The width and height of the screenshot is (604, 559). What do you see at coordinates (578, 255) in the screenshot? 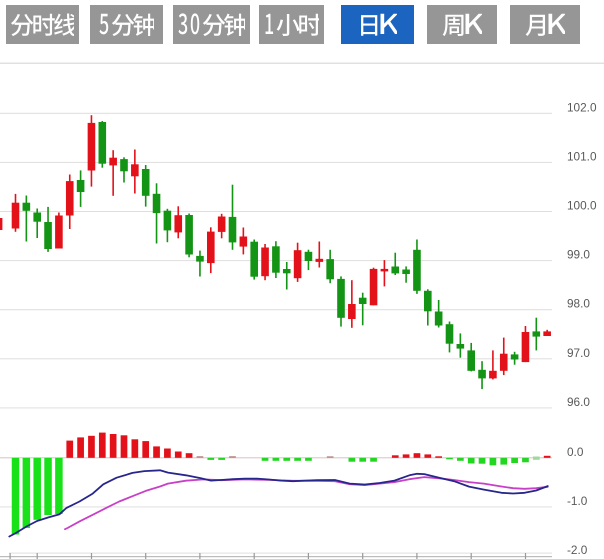
I see `svg-text: 99.0` at bounding box center [578, 255].